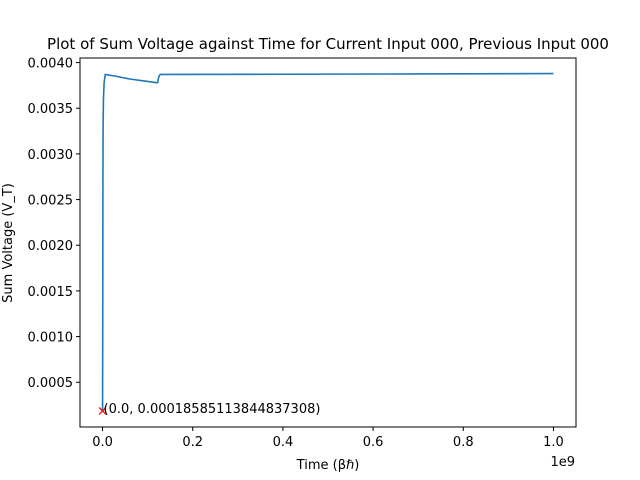 The width and height of the screenshot is (640, 480). I want to click on x-axis-label: Time (βℏ), so click(328, 465).